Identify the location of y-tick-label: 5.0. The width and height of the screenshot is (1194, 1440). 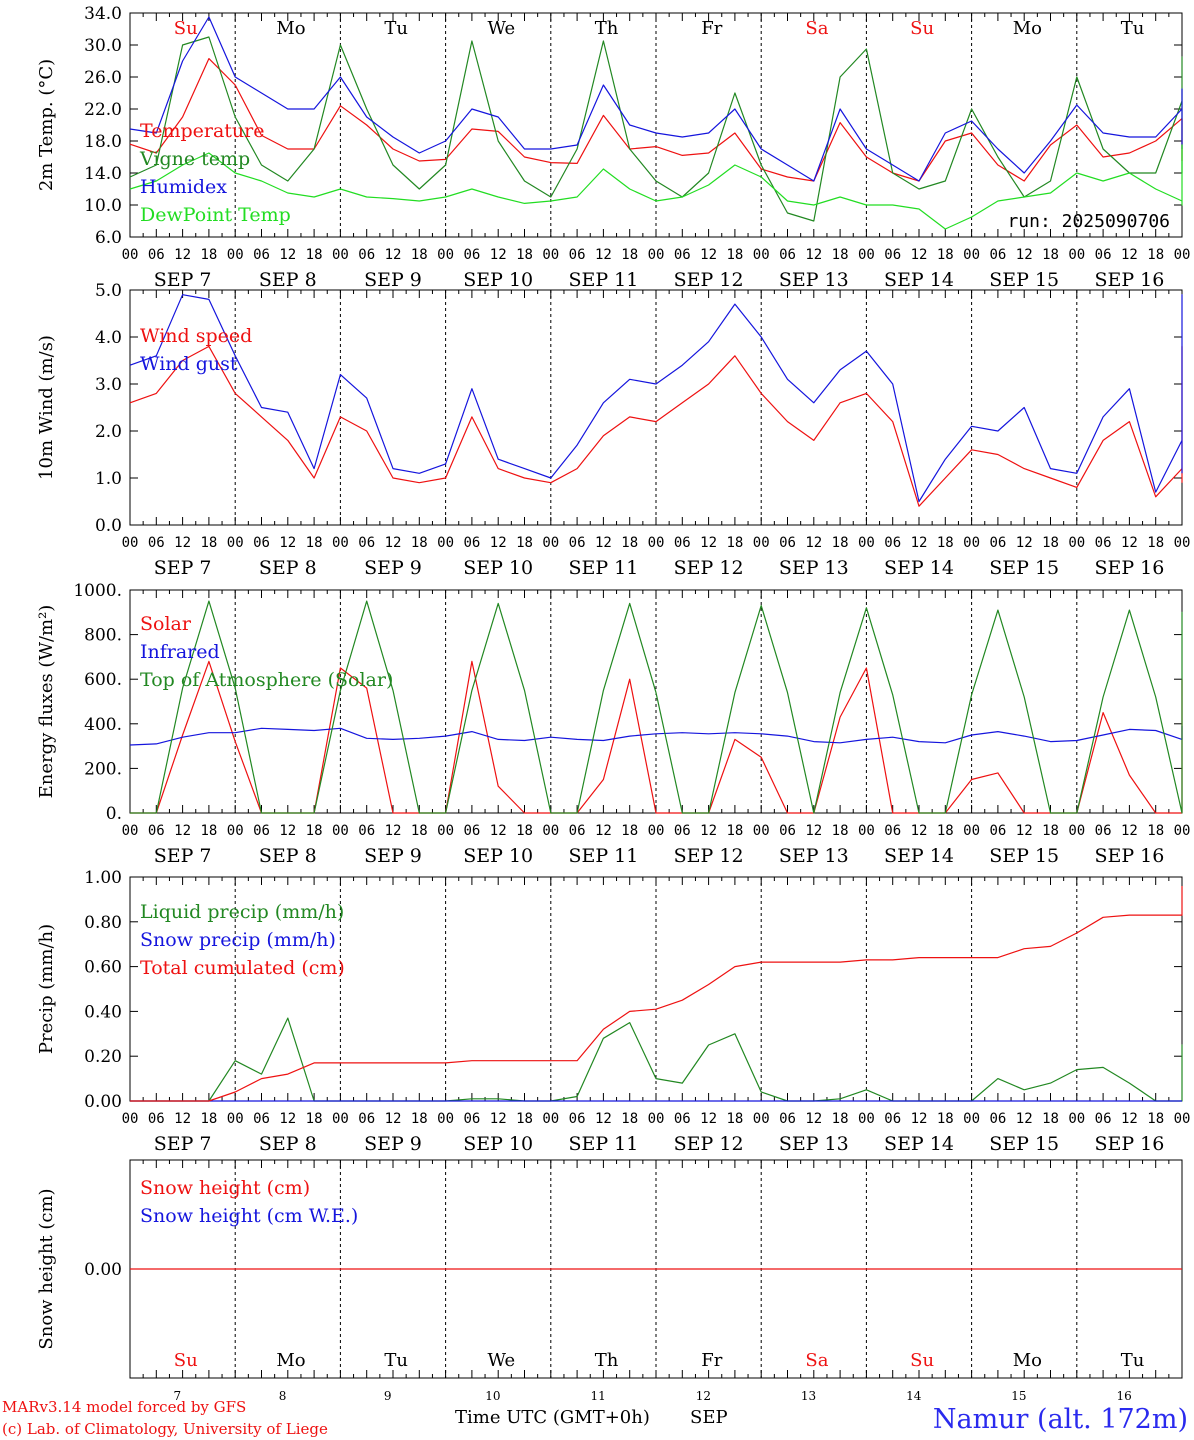
(108, 291).